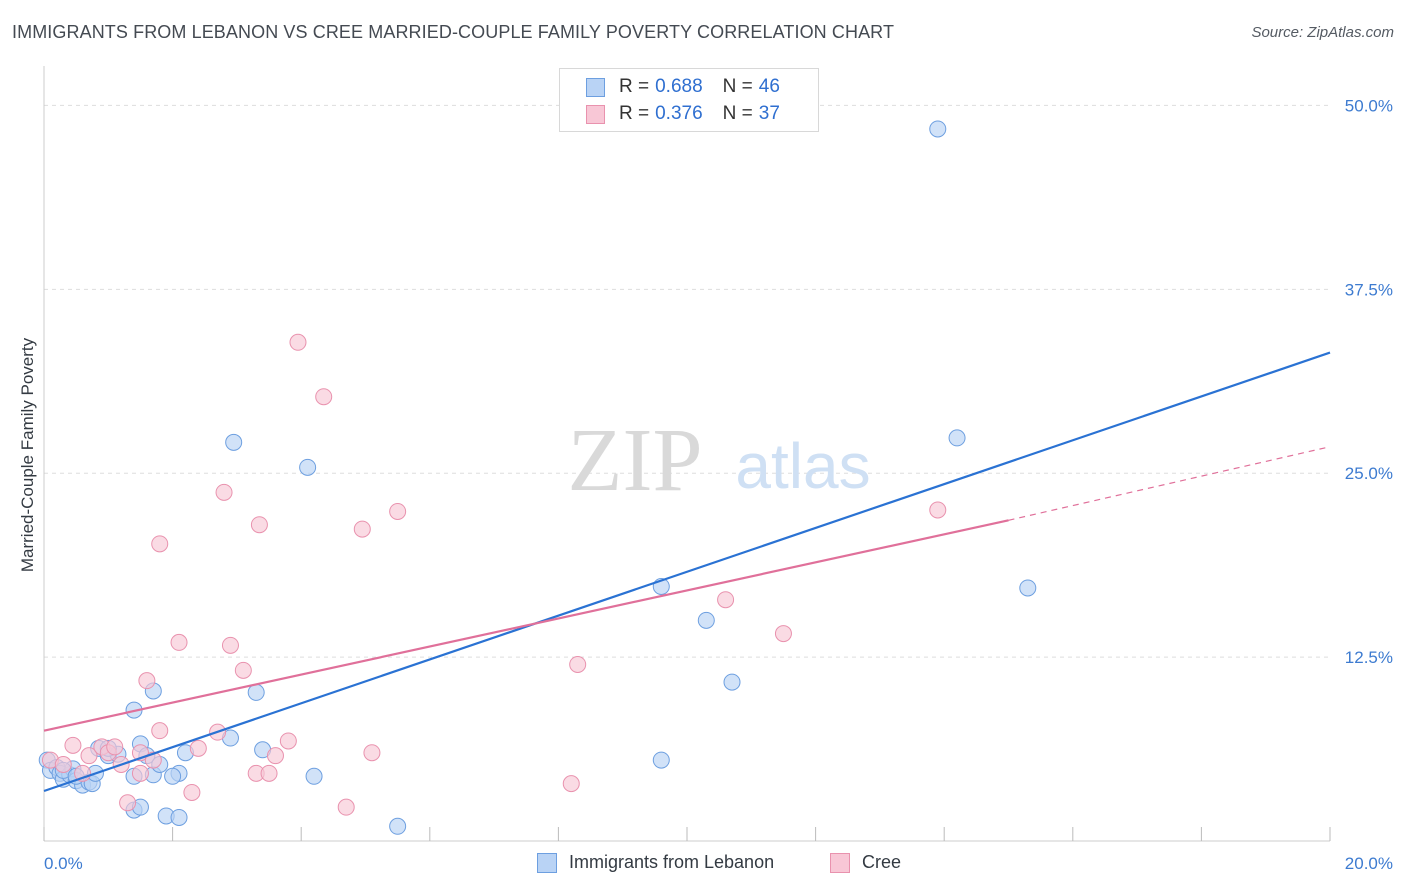 The width and height of the screenshot is (1406, 892). What do you see at coordinates (672, 862) in the screenshot?
I see `bottom-legend-label-lebanon: Immigrants from Lebanon` at bounding box center [672, 862].